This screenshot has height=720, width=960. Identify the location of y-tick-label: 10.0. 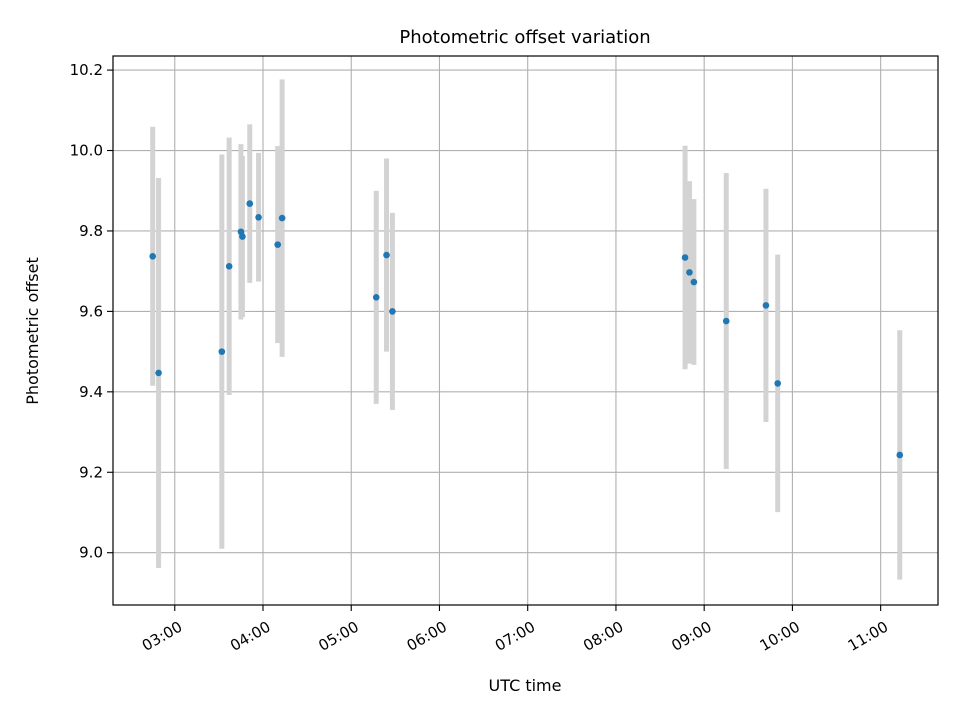
(86, 151).